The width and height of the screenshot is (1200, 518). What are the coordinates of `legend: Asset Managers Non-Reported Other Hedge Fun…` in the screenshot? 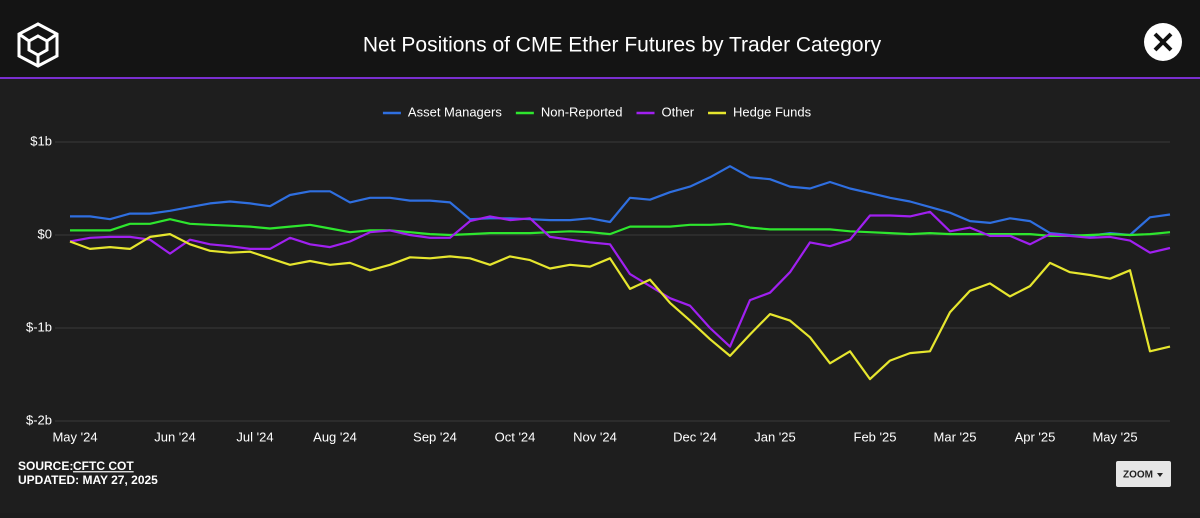 It's located at (597, 111).